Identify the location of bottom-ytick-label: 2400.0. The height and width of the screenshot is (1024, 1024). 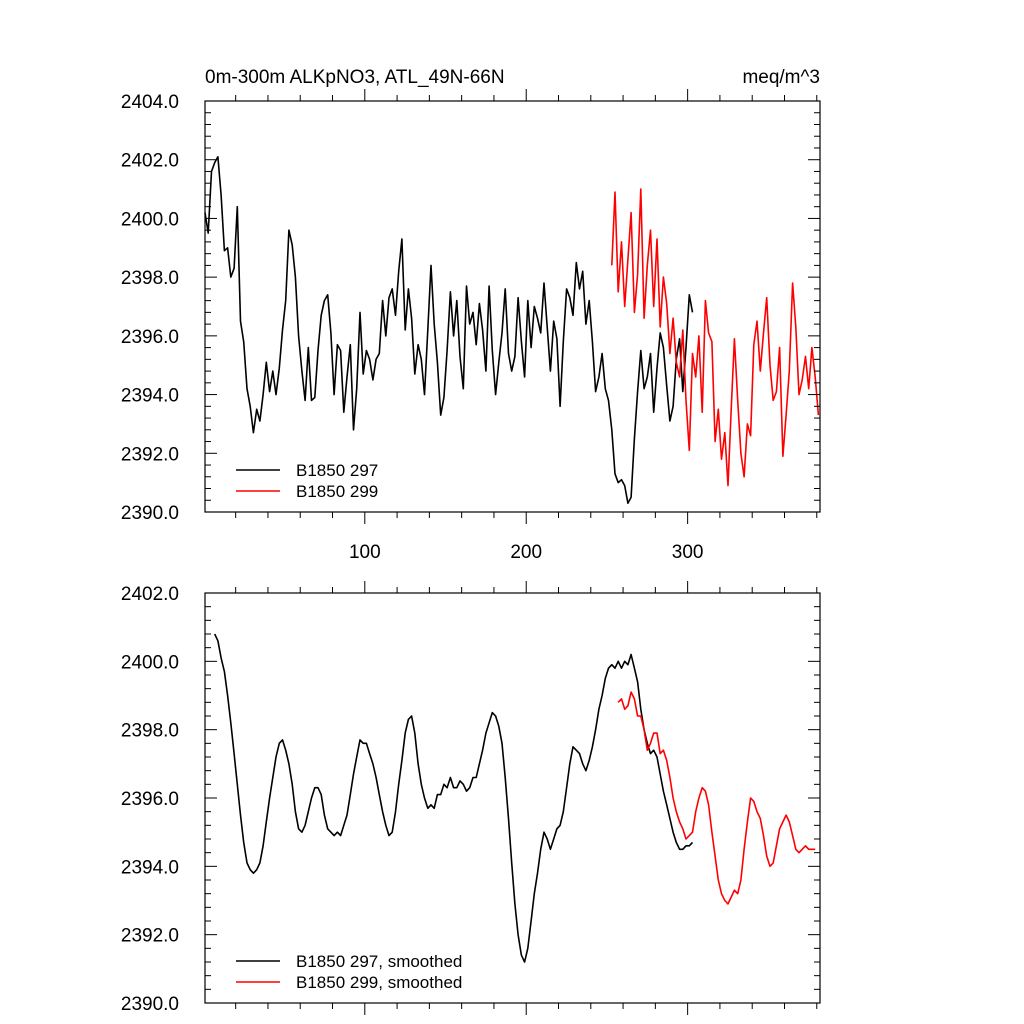
(150, 662).